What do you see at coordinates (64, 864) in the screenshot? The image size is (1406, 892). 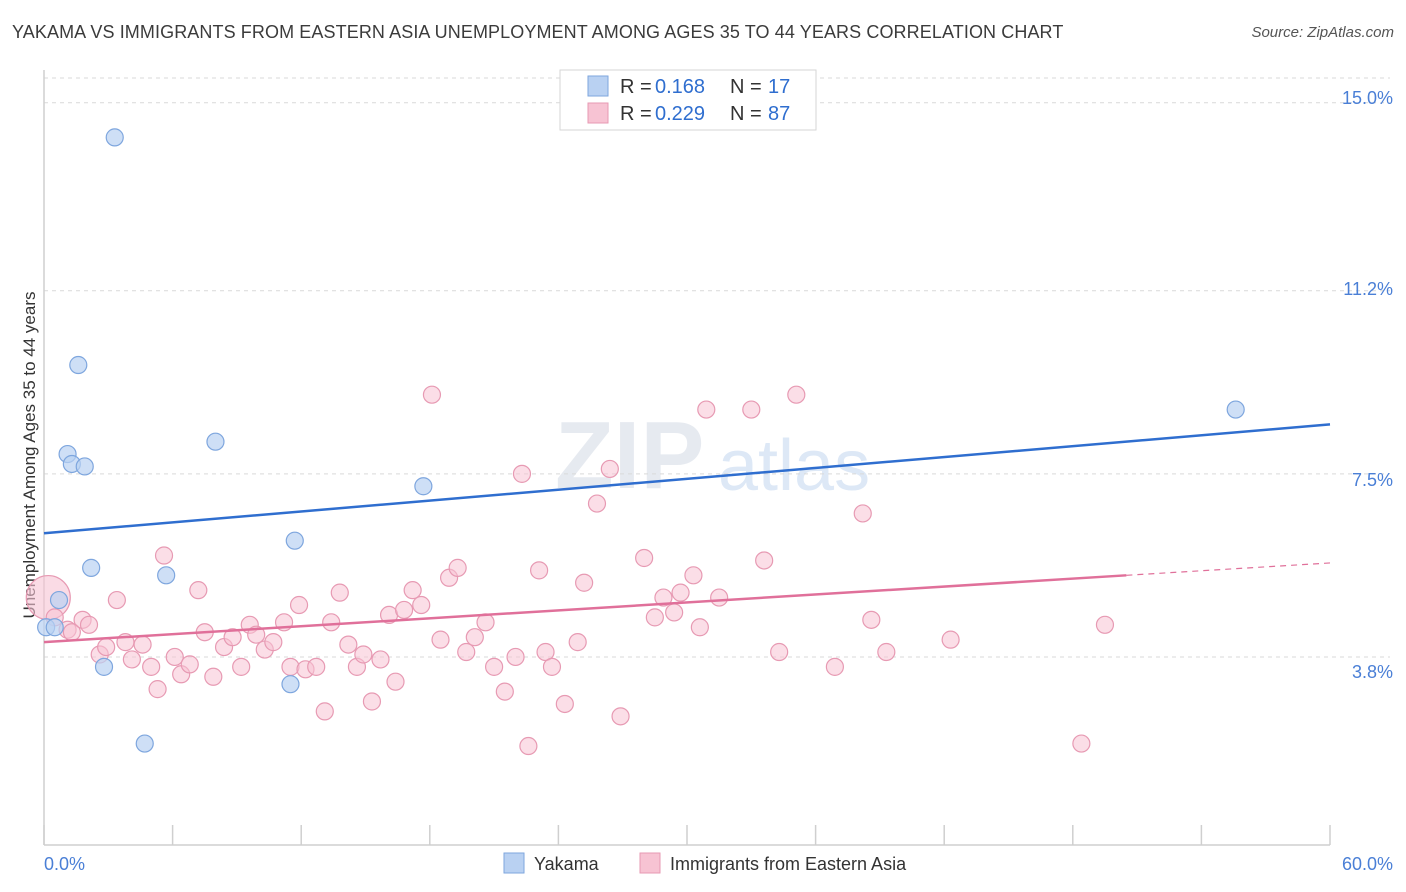 I see `x-tick-label-min: 0.0%` at bounding box center [64, 864].